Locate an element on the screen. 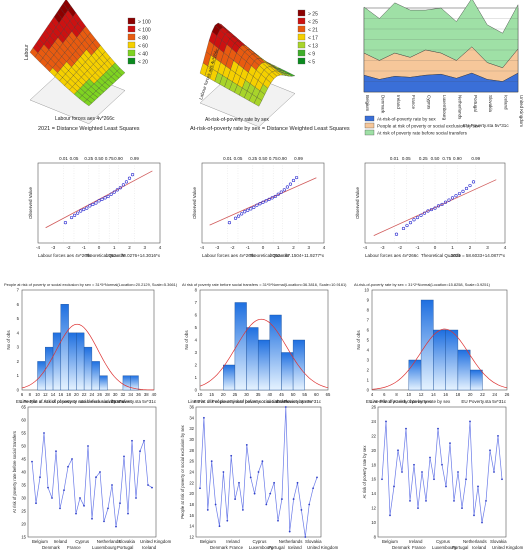 This screenshot has width=525, height=550. line-x-label: Denmark is located at coordinates (51, 547).